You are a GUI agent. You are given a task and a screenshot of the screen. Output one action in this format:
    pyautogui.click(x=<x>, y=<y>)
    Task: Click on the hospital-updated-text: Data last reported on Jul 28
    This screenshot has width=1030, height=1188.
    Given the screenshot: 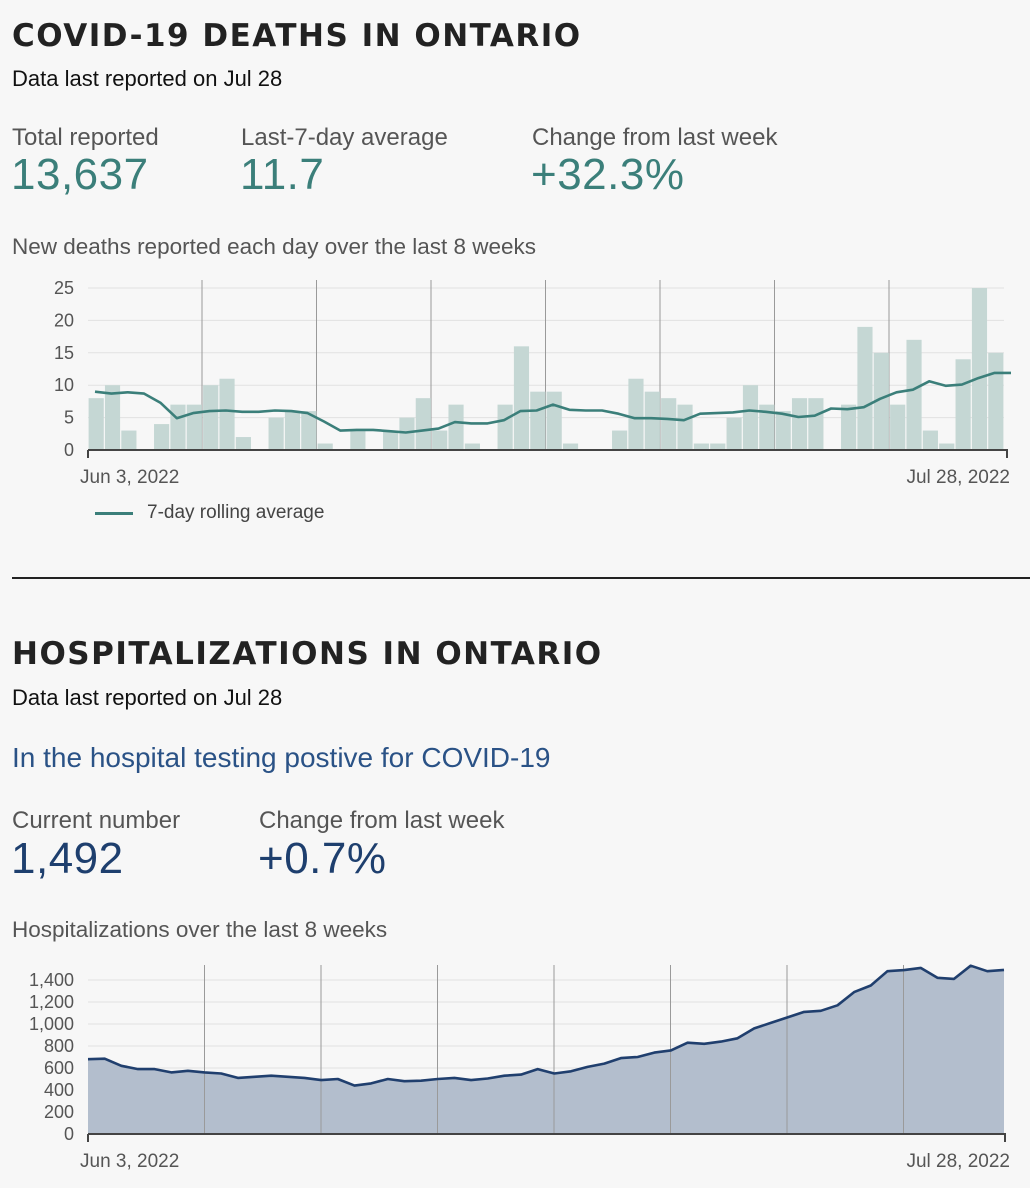 What is the action you would take?
    pyautogui.click(x=147, y=697)
    